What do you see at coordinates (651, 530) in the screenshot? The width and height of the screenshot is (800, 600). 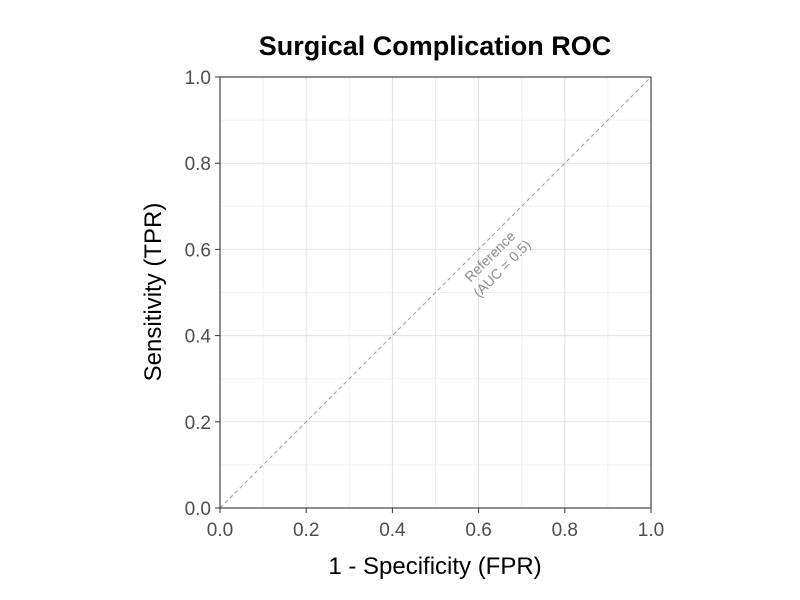 I see `x-tick-label: 1.0` at bounding box center [651, 530].